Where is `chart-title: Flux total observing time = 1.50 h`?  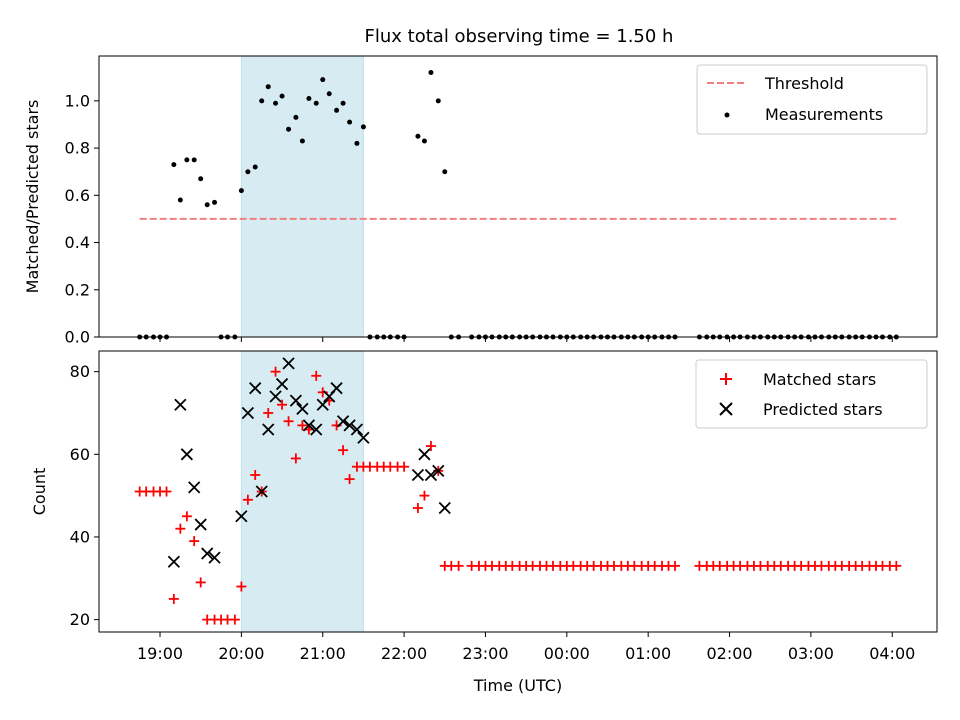 chart-title: Flux total observing time = 1.50 h is located at coordinates (519, 36).